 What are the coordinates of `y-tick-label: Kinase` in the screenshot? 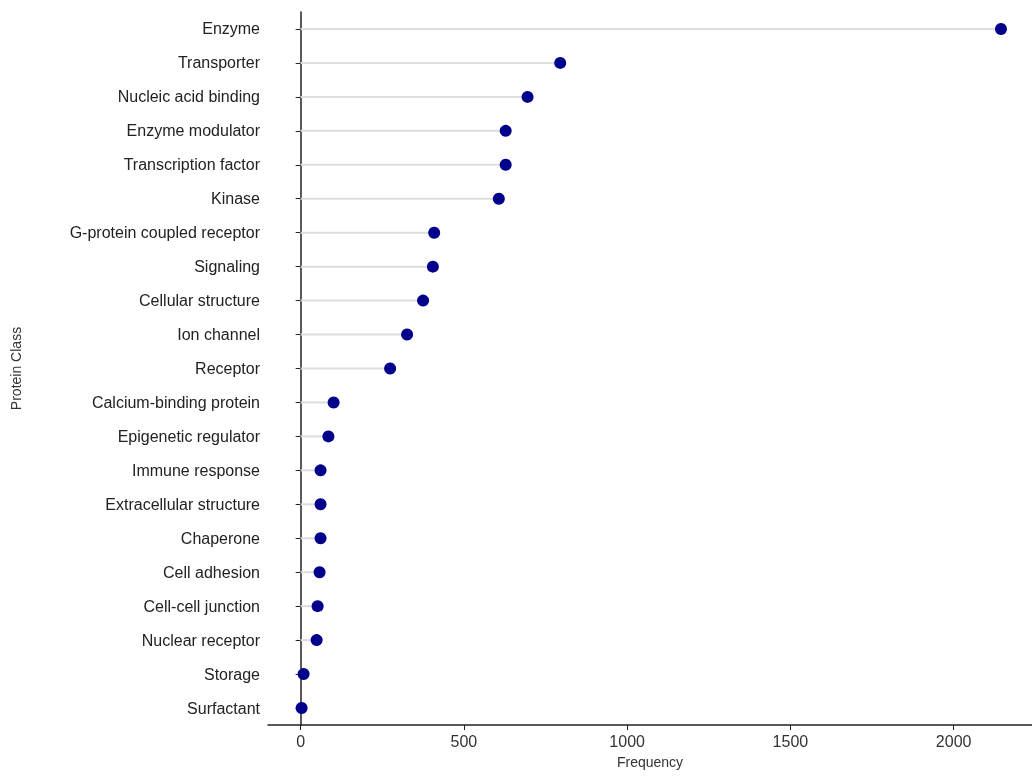 It's located at (236, 199).